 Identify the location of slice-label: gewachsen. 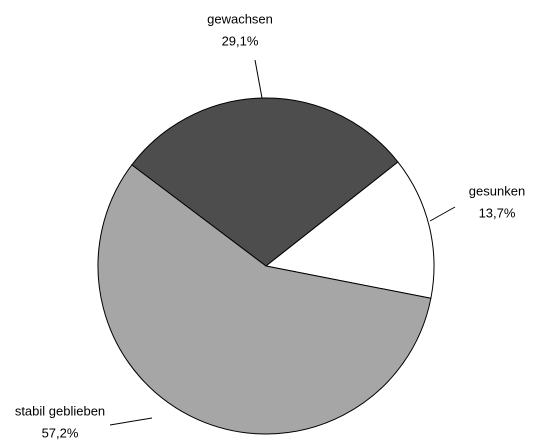
(240, 18).